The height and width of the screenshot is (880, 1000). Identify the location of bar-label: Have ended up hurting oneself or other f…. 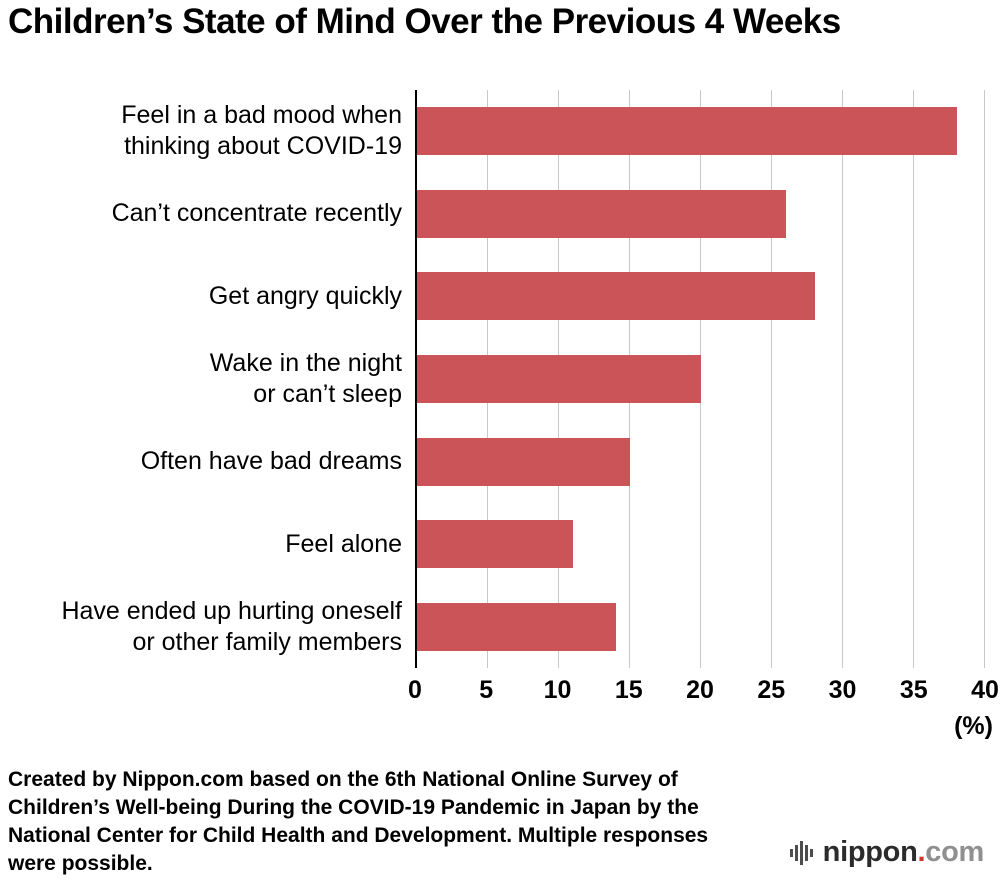
(231, 626).